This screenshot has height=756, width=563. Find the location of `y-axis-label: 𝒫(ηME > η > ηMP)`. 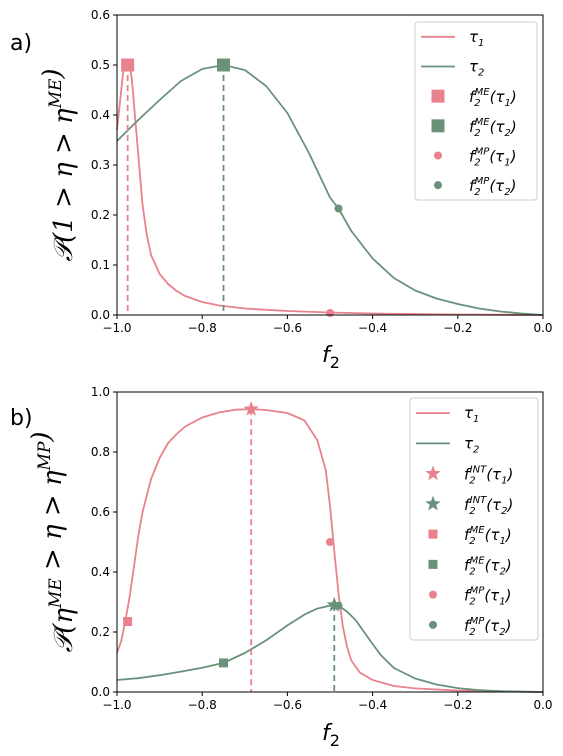

y-axis-label: 𝒫(ηME > η > ηMP) is located at coordinates (53, 541).